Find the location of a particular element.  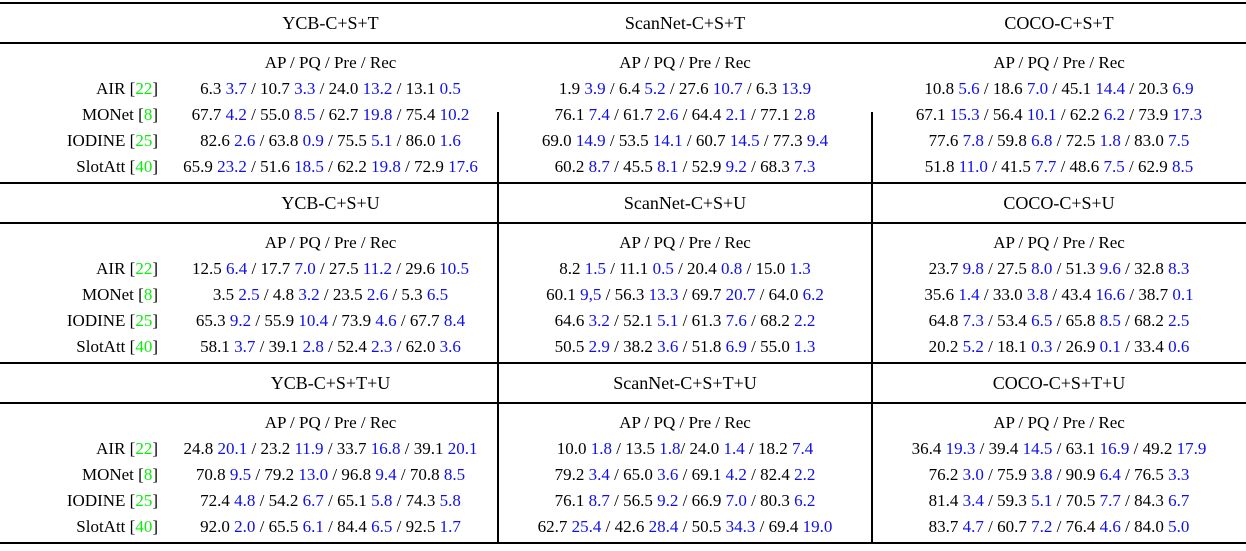

std-value: 14.4 is located at coordinates (1110, 88).